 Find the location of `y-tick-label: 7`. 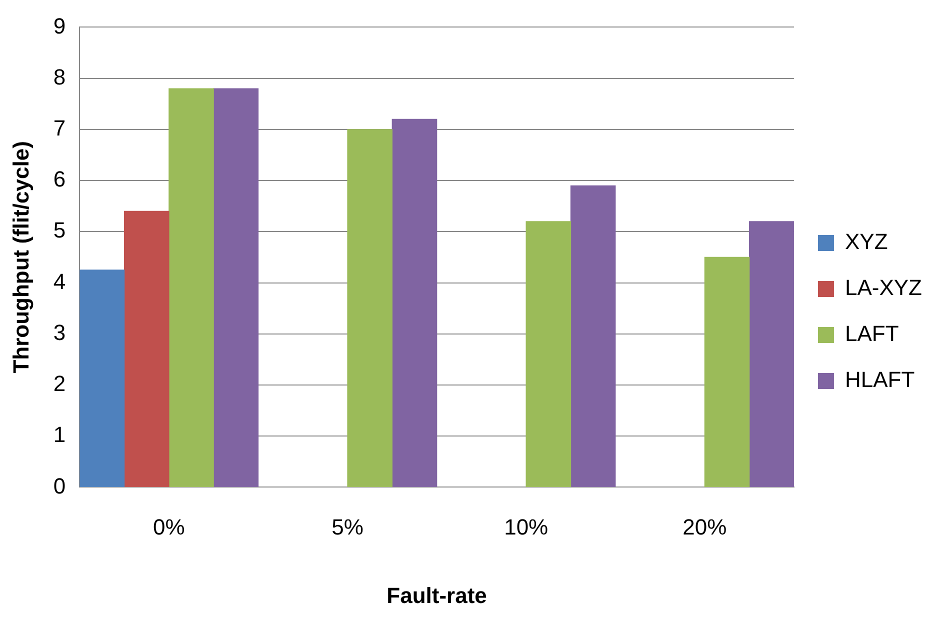

y-tick-label: 7 is located at coordinates (59, 127).